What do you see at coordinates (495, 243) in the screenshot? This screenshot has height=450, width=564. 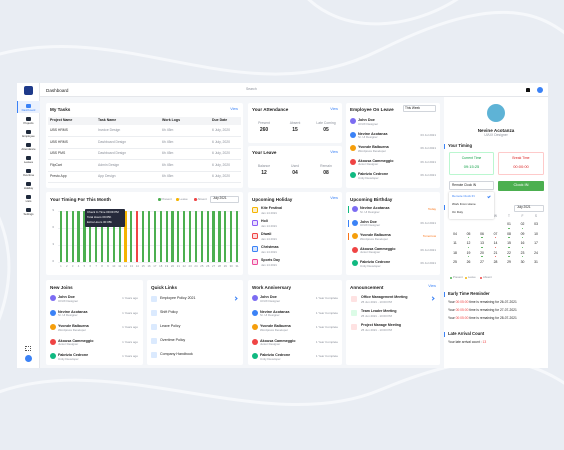 I see `calendar-day: 14` at bounding box center [495, 243].